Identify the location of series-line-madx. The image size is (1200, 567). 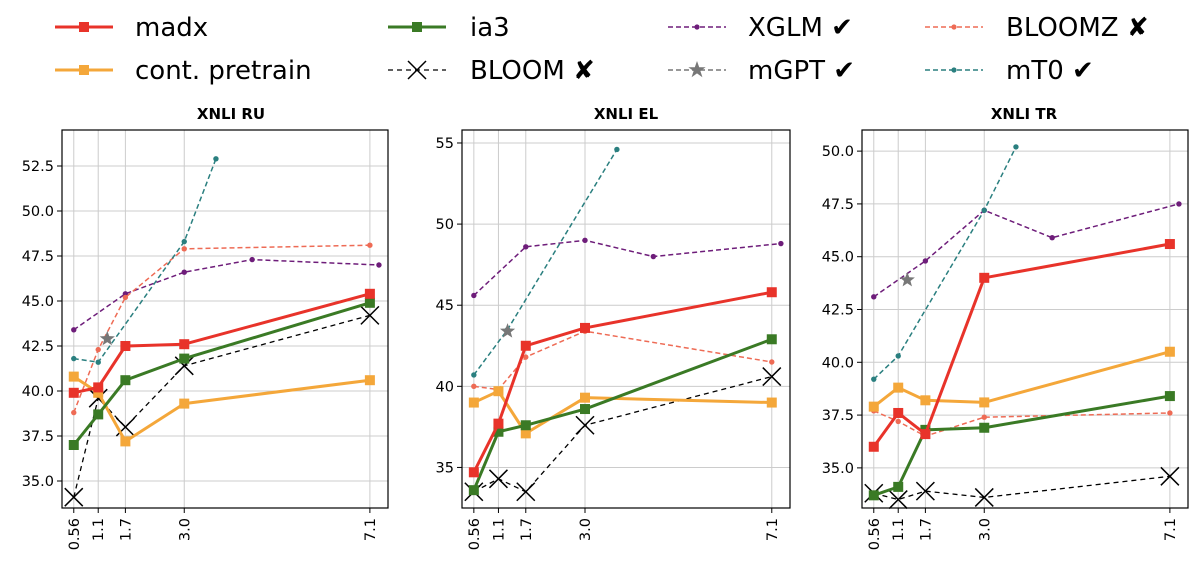
(222, 343).